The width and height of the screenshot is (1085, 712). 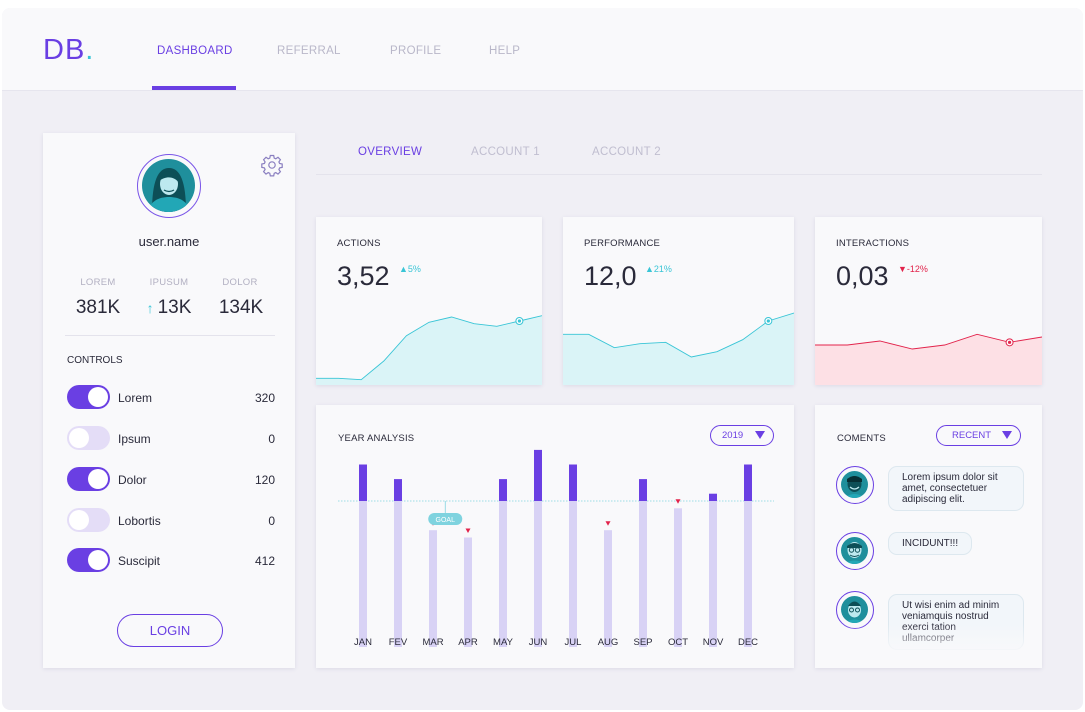 What do you see at coordinates (264, 561) in the screenshot?
I see `control-value: 412` at bounding box center [264, 561].